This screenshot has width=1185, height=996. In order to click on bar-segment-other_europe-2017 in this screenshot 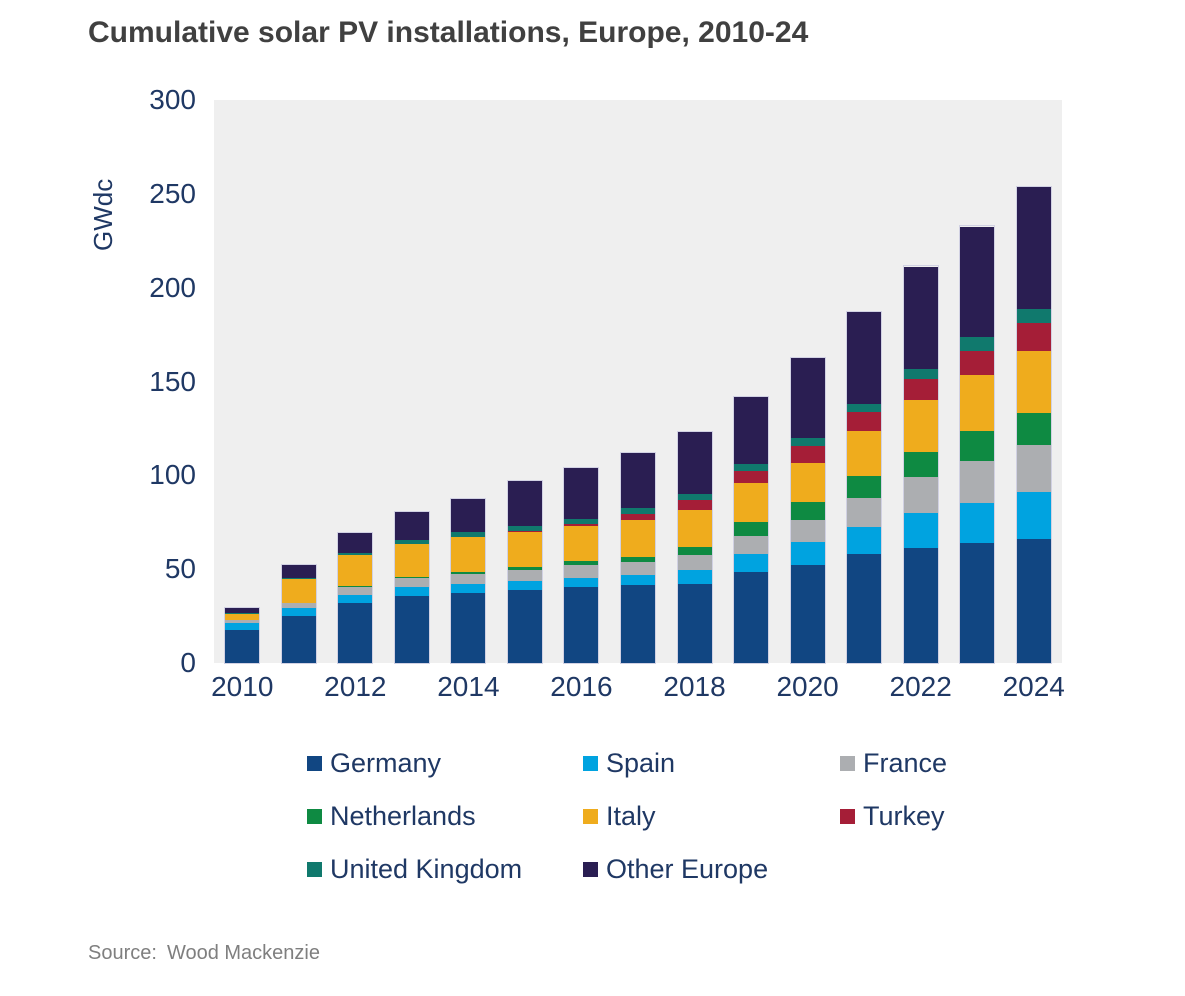, I will do `click(638, 480)`.